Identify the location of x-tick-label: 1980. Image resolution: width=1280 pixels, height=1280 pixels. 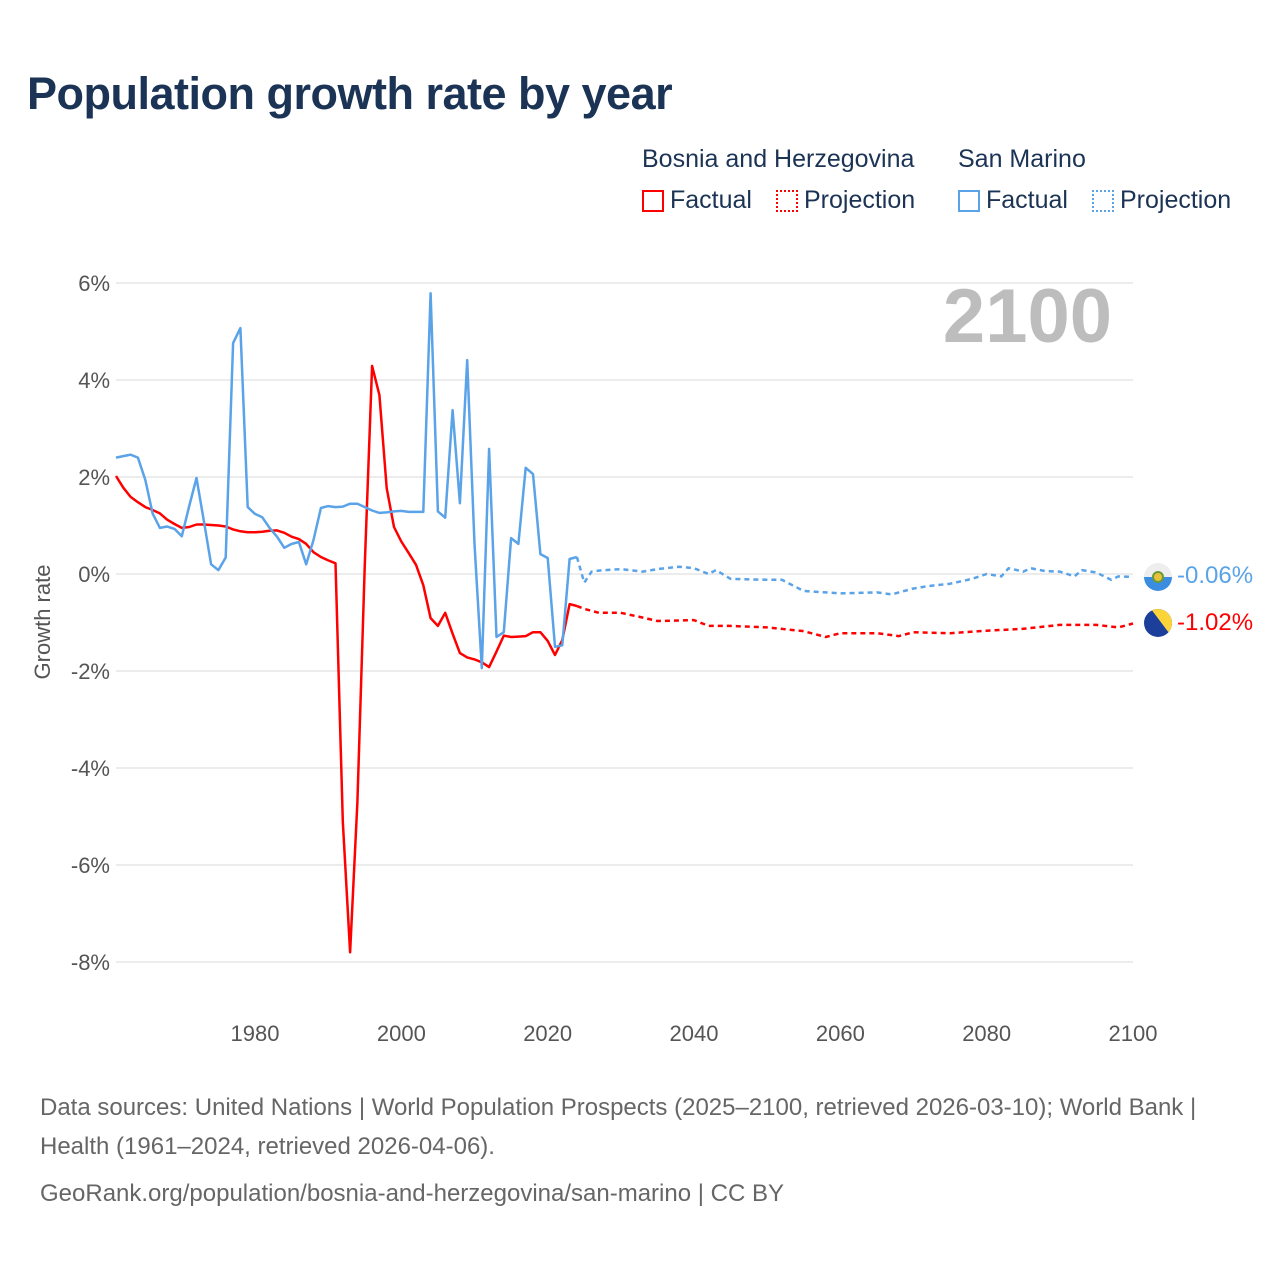
(255, 1033).